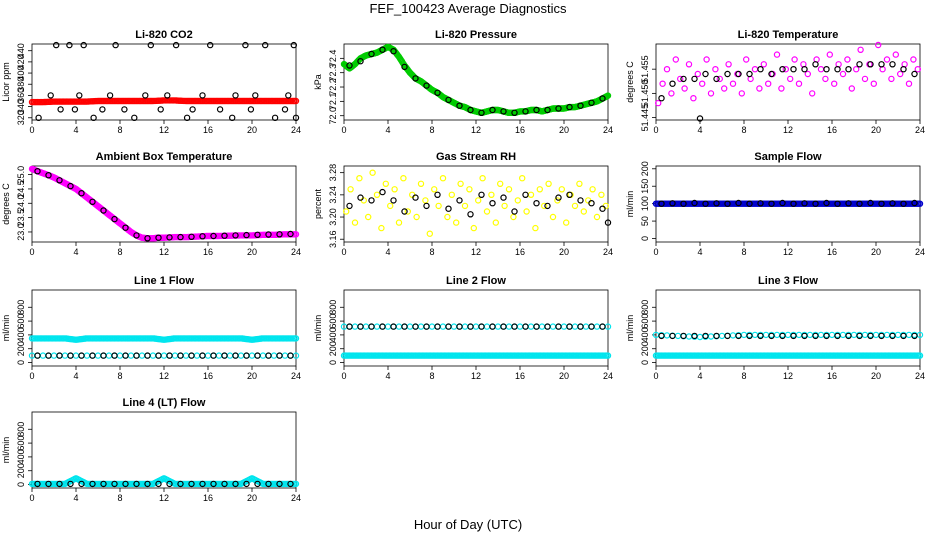 The image size is (936, 540). What do you see at coordinates (476, 203) in the screenshot?
I see `series-rh-samples` at bounding box center [476, 203].